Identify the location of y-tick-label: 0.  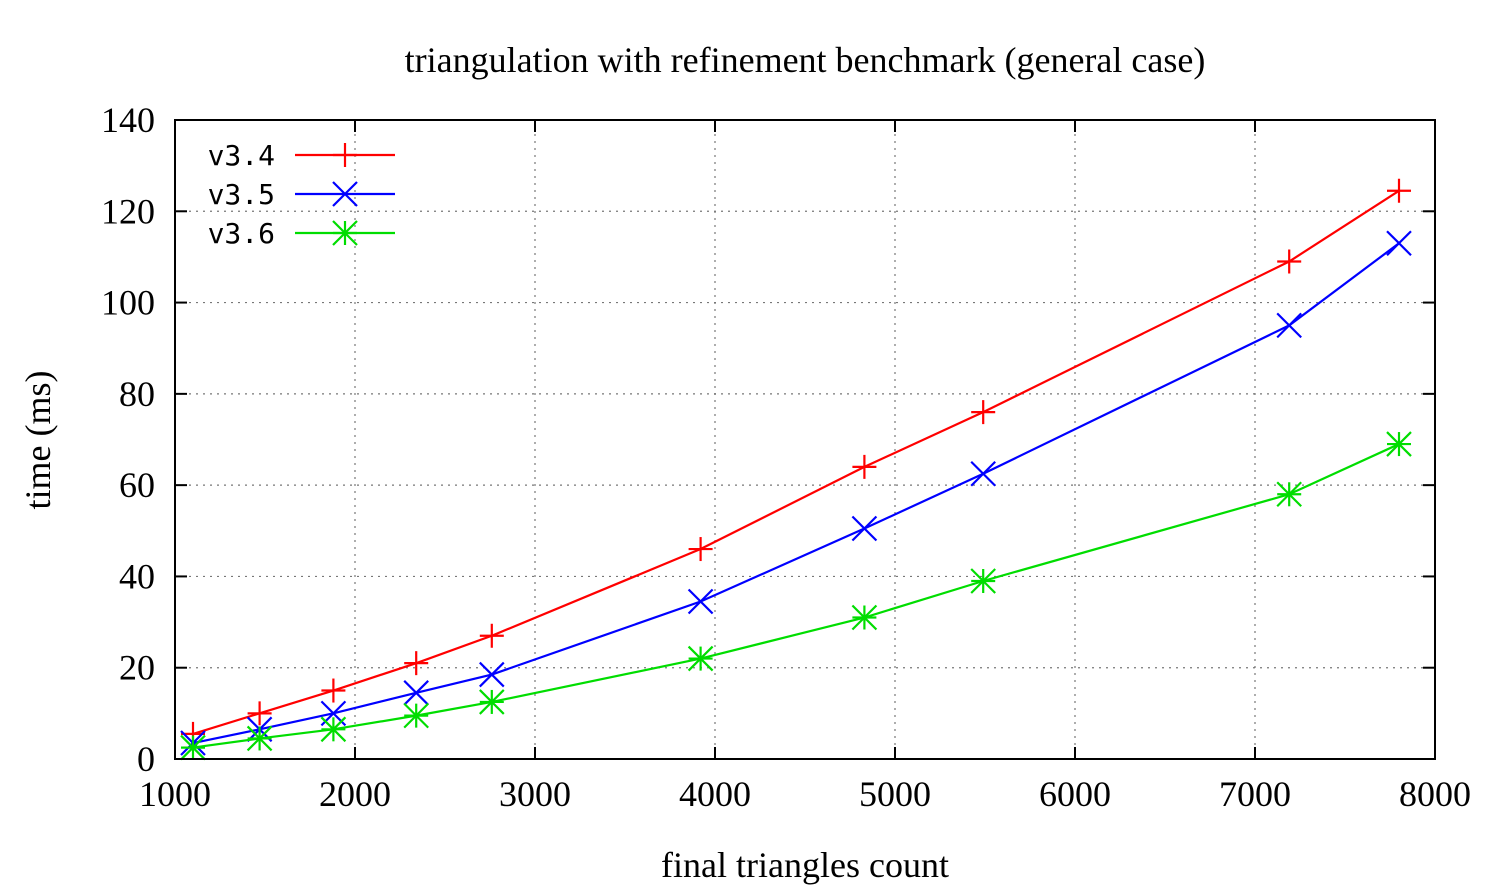
(146, 759).